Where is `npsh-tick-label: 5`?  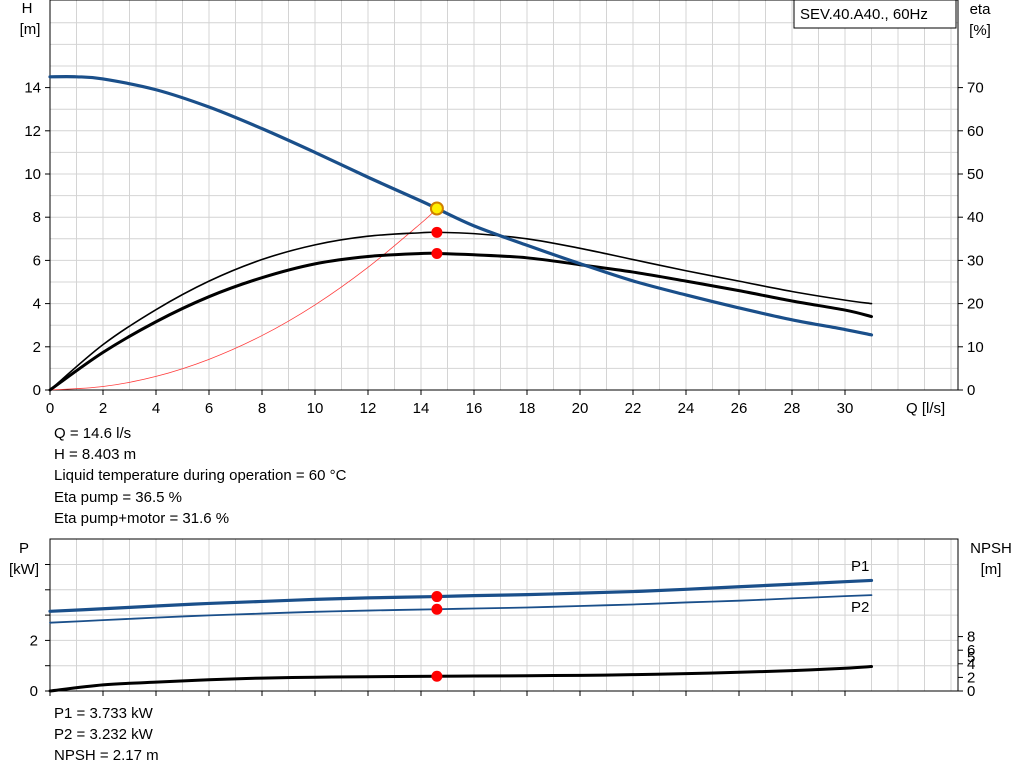
npsh-tick-label: 5 is located at coordinates (971, 657).